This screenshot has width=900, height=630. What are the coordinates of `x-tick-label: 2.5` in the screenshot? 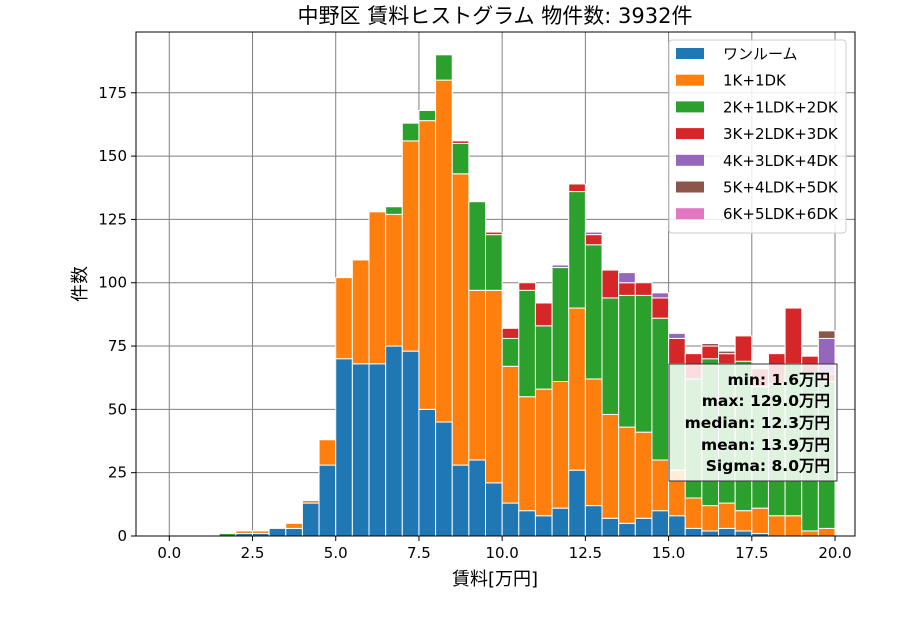 It's located at (253, 553).